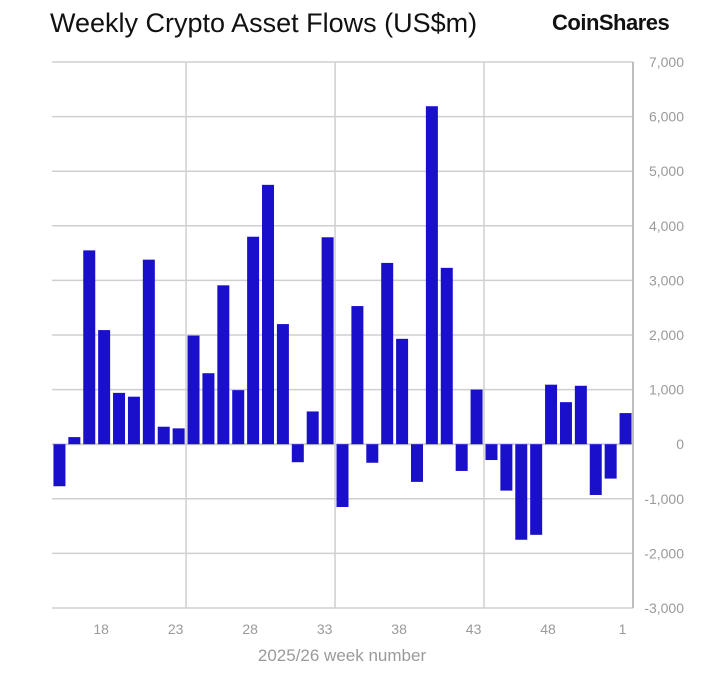 This screenshot has width=710, height=678. What do you see at coordinates (548, 629) in the screenshot?
I see `x-tick-label: 48` at bounding box center [548, 629].